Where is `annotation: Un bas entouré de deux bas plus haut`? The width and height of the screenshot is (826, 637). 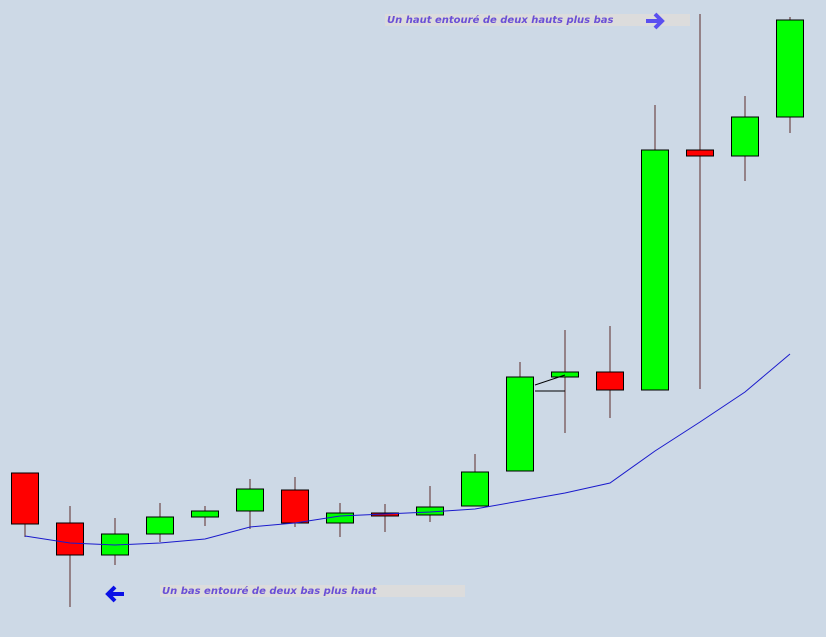
annotation: Un bas entouré de deux bas plus haut is located at coordinates (270, 591).